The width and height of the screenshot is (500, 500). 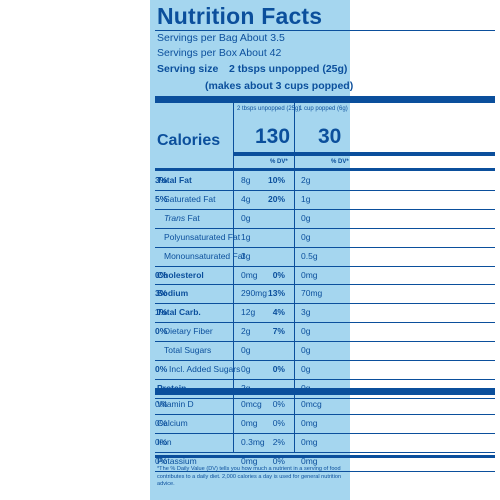 I want to click on nutrient-row: Total Sugars 0g 0g, so click(x=250, y=350).